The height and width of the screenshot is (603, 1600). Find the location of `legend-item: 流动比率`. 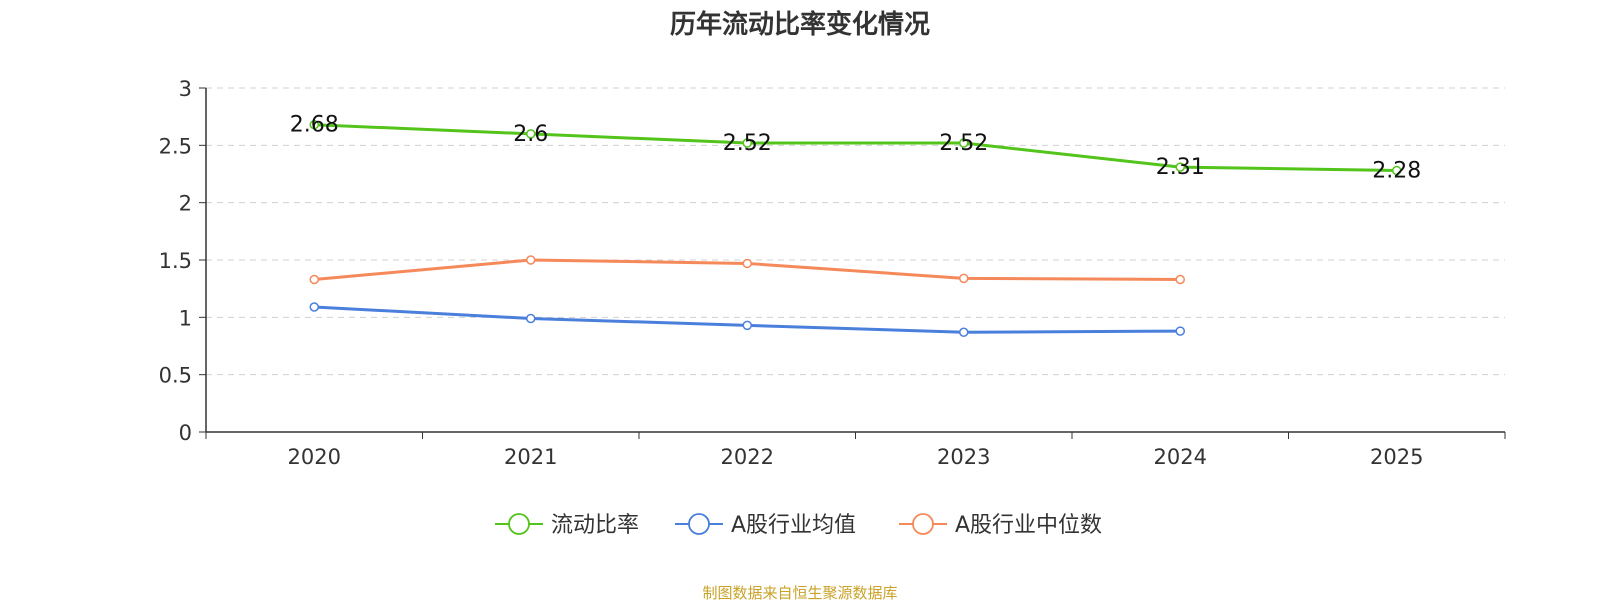

legend-item: 流动比率 is located at coordinates (567, 525).